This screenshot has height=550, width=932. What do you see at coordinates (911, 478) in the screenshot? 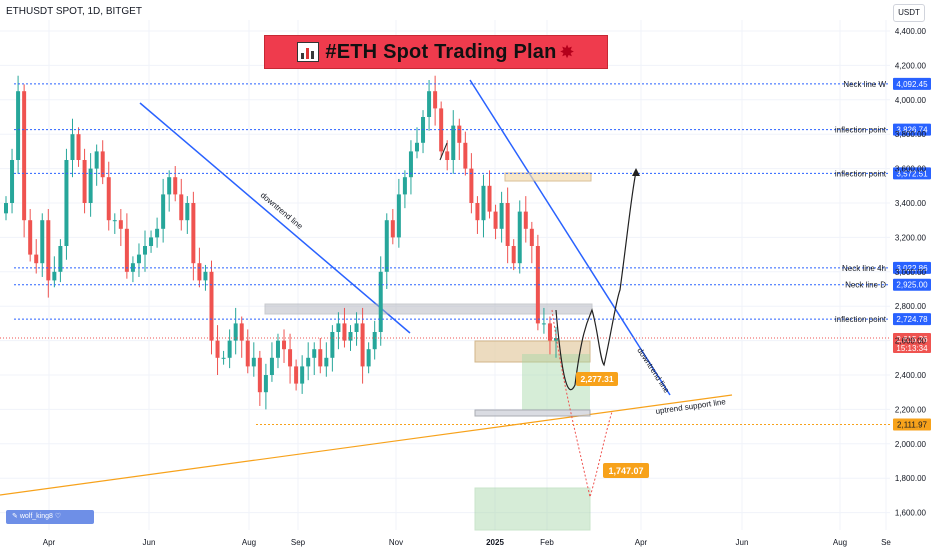
I see `y-tick-label: 1,800.00` at bounding box center [911, 478].